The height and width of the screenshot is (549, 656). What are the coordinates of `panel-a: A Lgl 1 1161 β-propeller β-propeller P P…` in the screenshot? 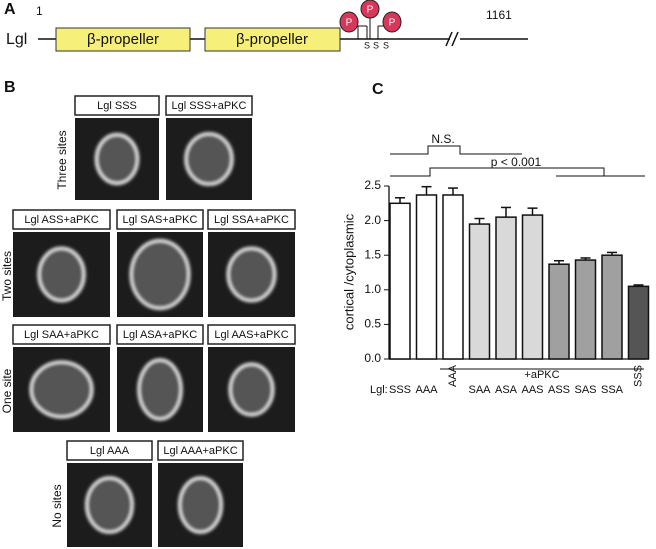 It's located at (266, 26).